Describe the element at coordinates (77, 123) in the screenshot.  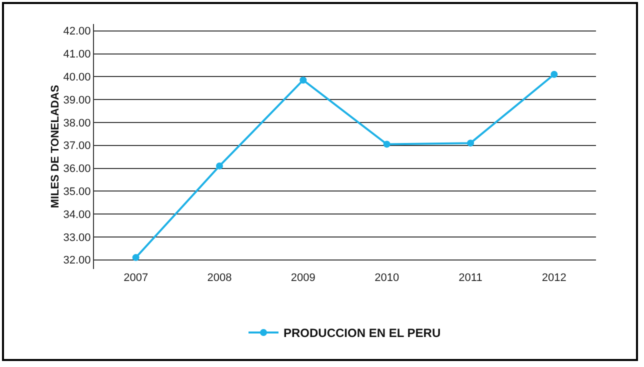
I see `y-tick-label: 38.00` at that location.